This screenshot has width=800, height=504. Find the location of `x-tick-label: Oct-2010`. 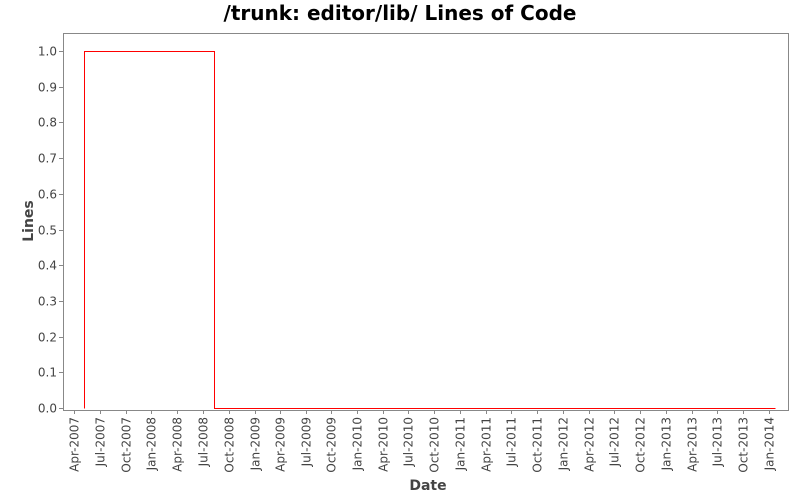

x-tick-label: Oct-2010 is located at coordinates (435, 445).